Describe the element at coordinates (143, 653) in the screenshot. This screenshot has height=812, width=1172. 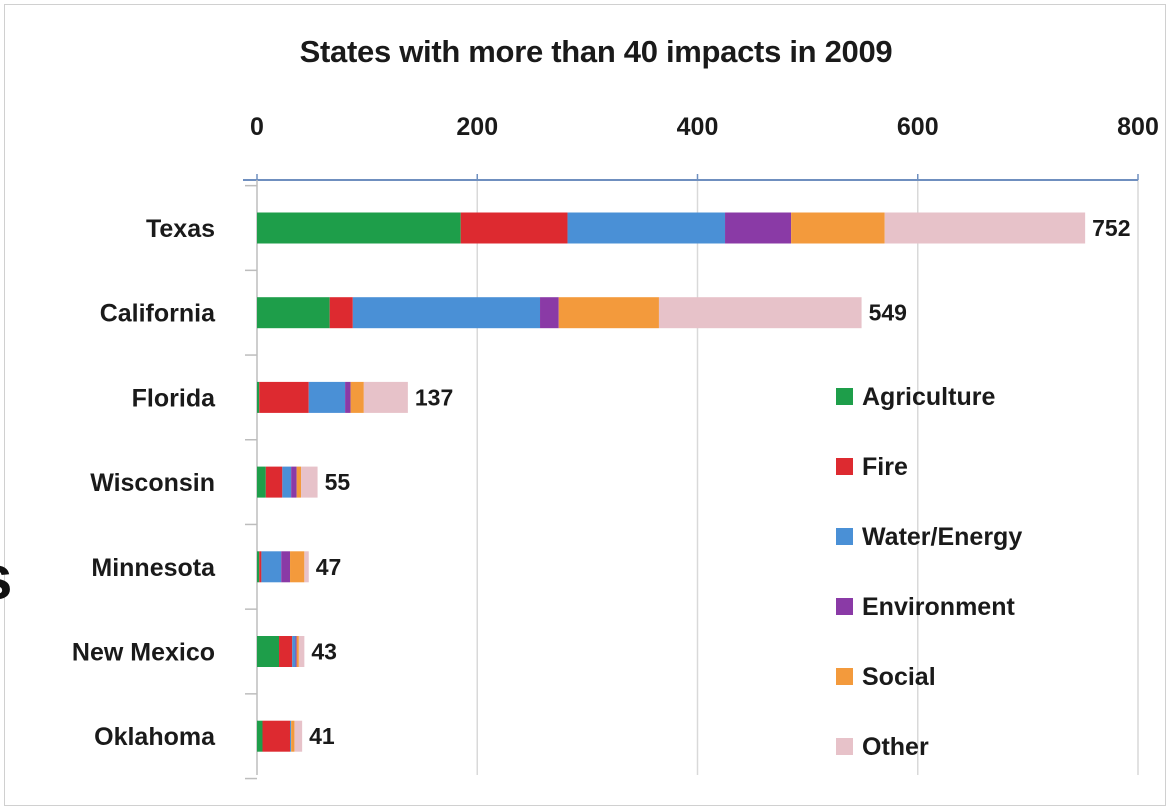
I see `category-label: New Mexico` at that location.